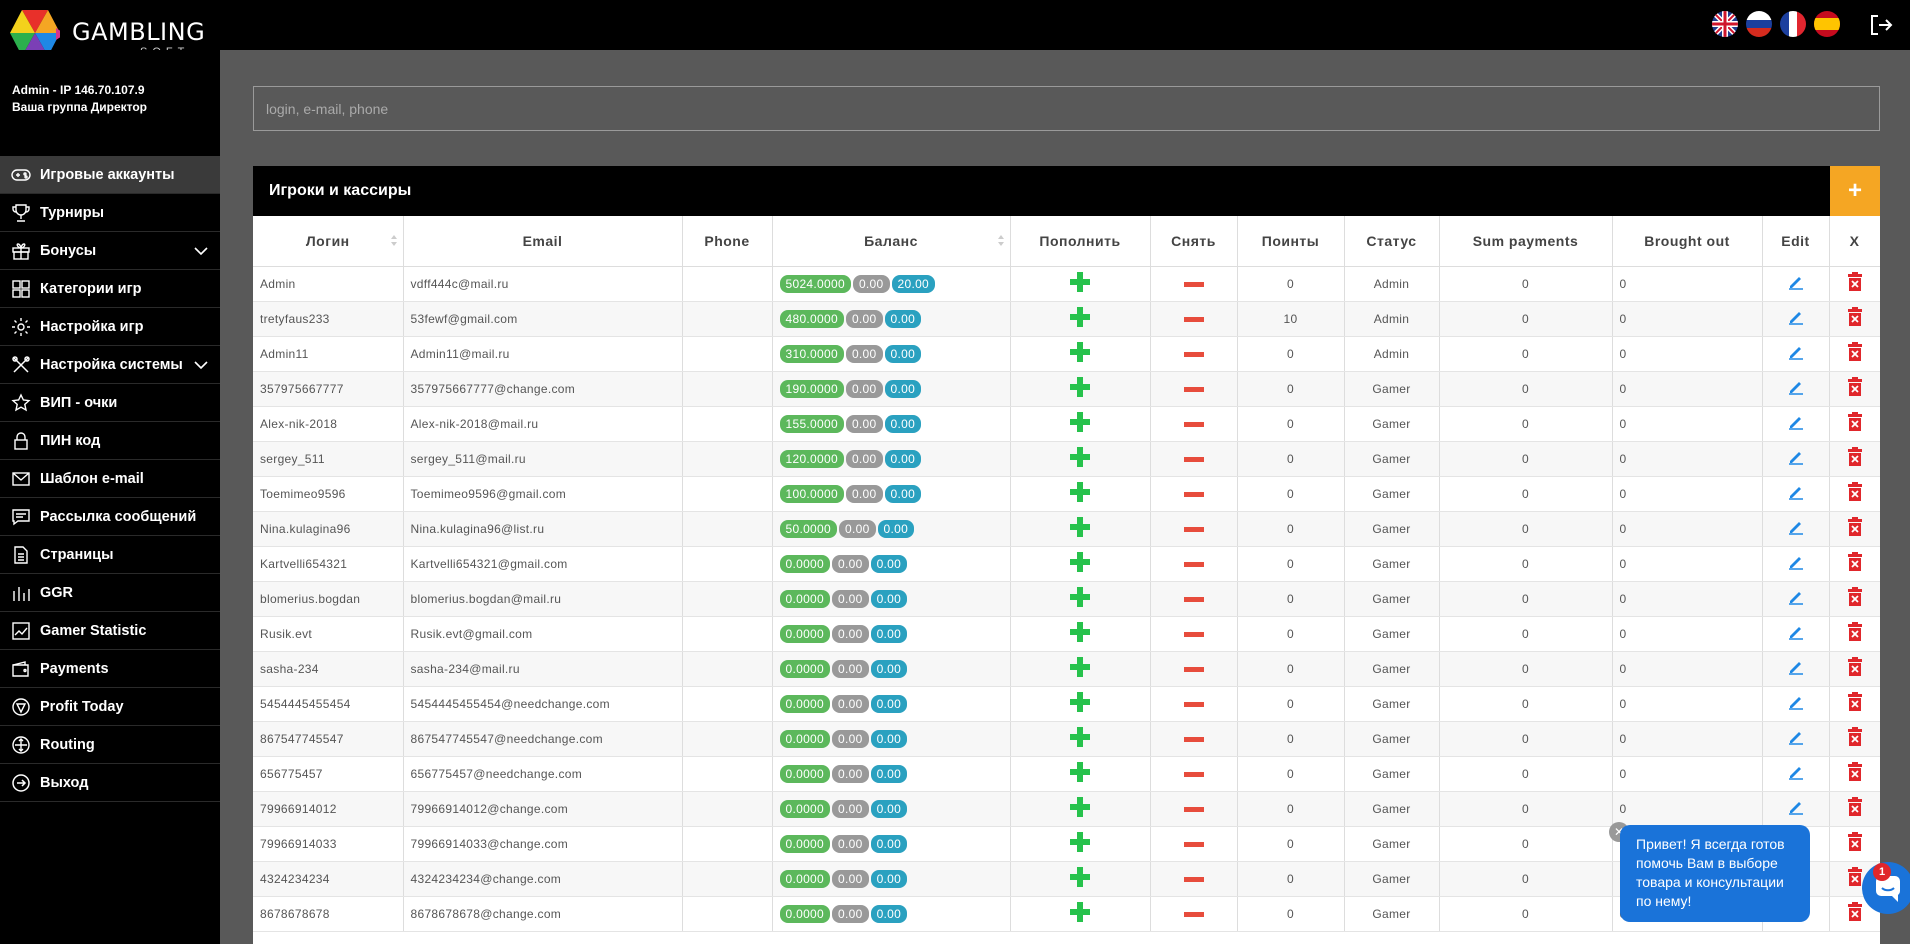 The width and height of the screenshot is (1910, 944). Describe the element at coordinates (110, 213) in the screenshot. I see `sidebar-item-tournaments: Турниры` at that location.